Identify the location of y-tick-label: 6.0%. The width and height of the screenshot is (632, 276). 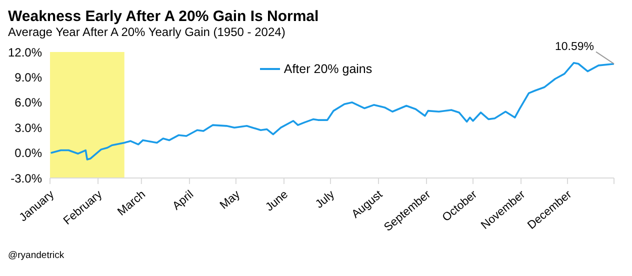
(28, 103).